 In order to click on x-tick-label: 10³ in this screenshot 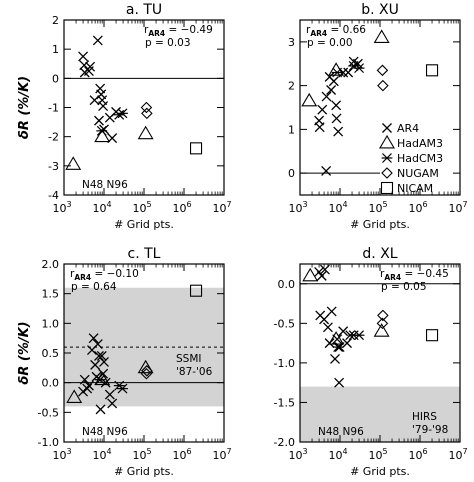, I will do `click(61, 454)`.